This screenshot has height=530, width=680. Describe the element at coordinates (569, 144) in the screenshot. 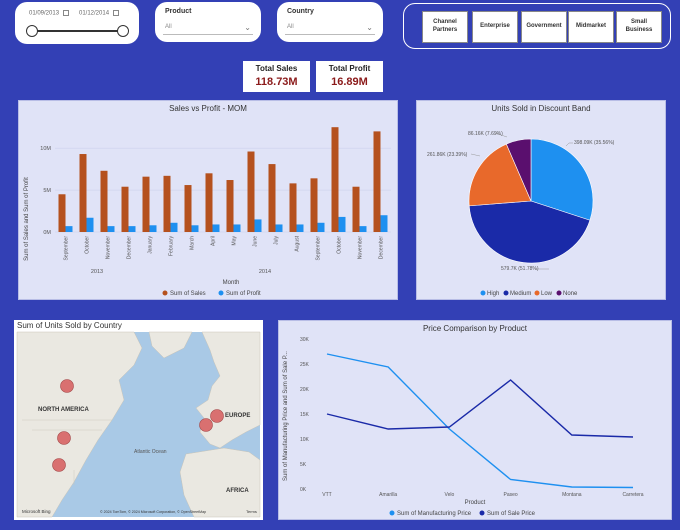

I see `high-leader-line` at that location.